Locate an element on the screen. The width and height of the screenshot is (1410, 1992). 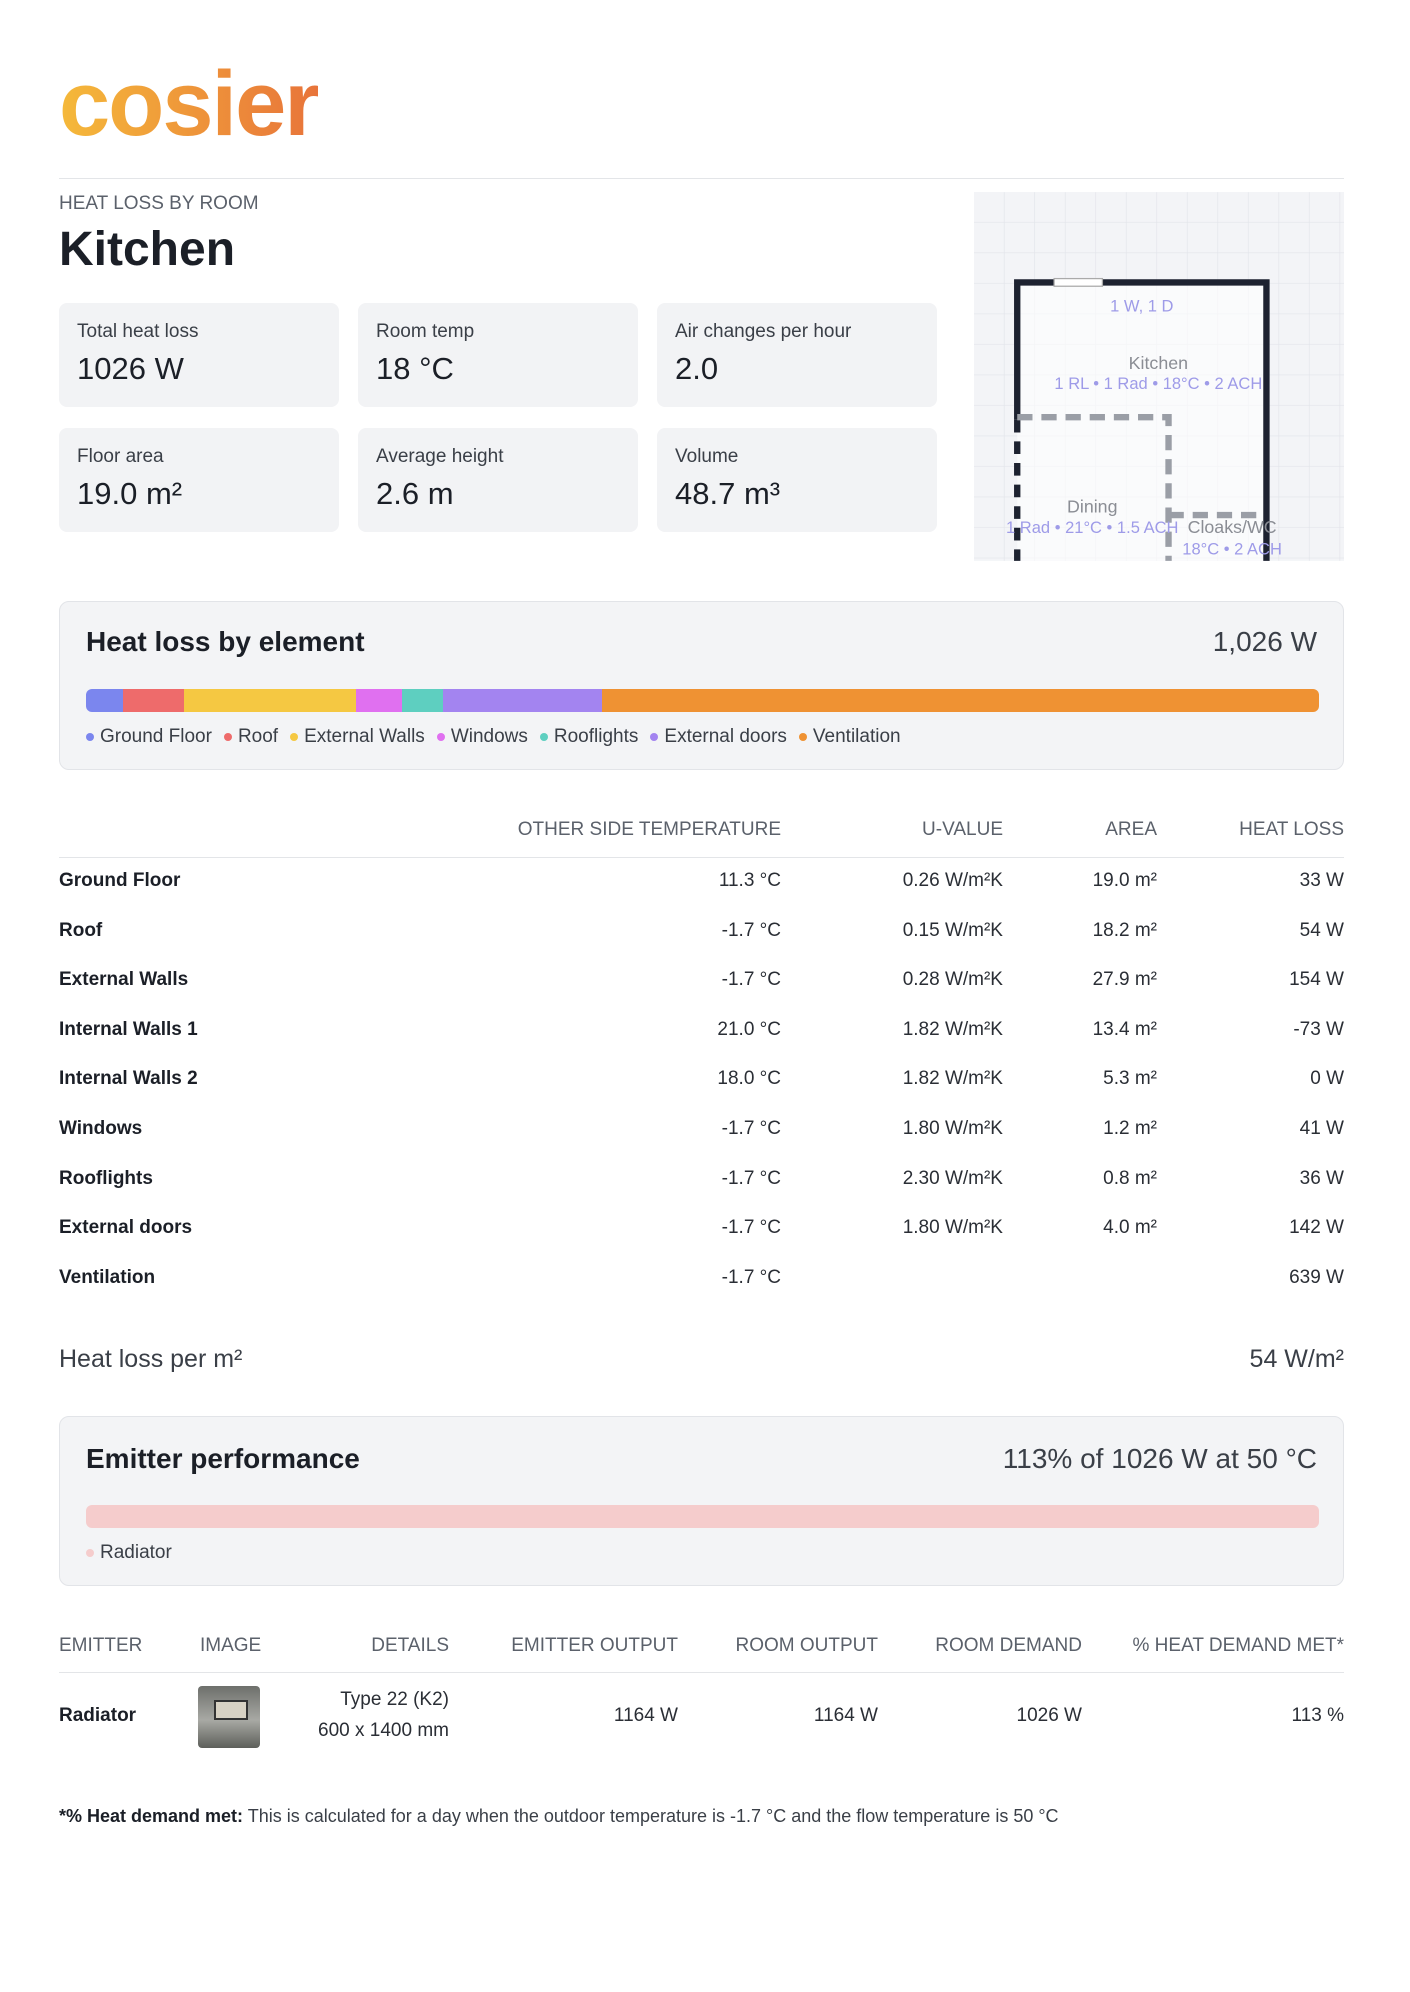
cell: 33 W is located at coordinates (1321, 880).